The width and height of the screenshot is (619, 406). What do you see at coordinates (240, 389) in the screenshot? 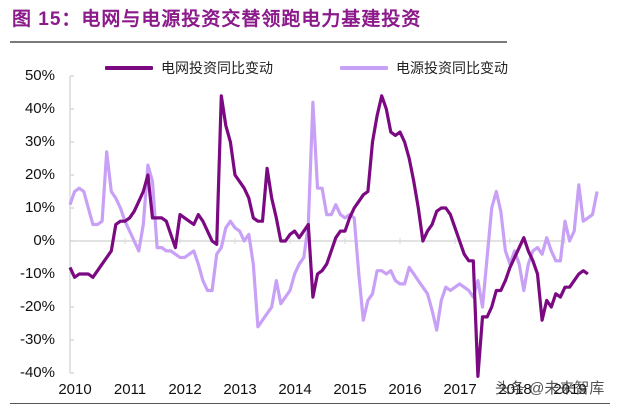
I see `x-tick-label: 2013` at bounding box center [240, 389].